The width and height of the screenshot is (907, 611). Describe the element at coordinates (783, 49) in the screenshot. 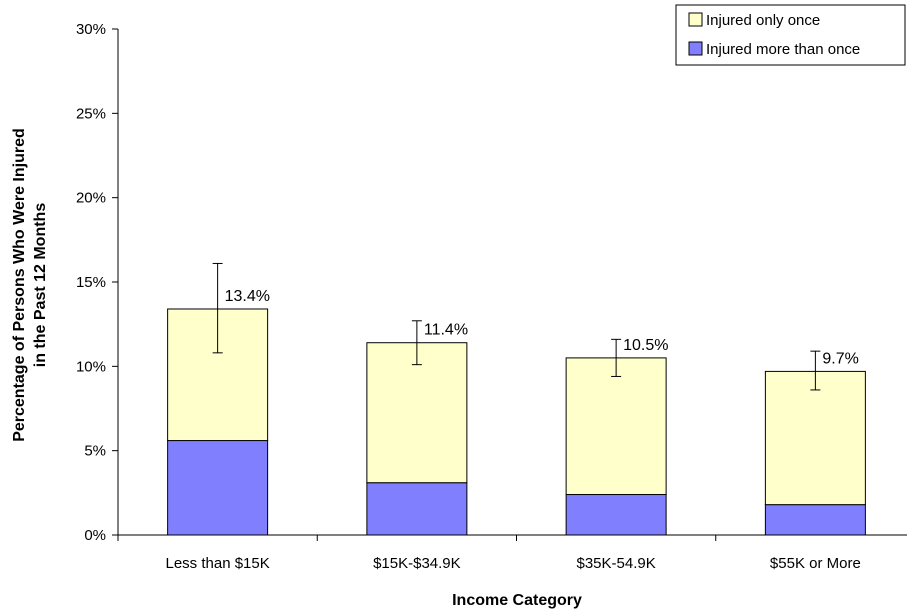

I see `legend-label-injured-more-than-once: Injured more than once` at that location.